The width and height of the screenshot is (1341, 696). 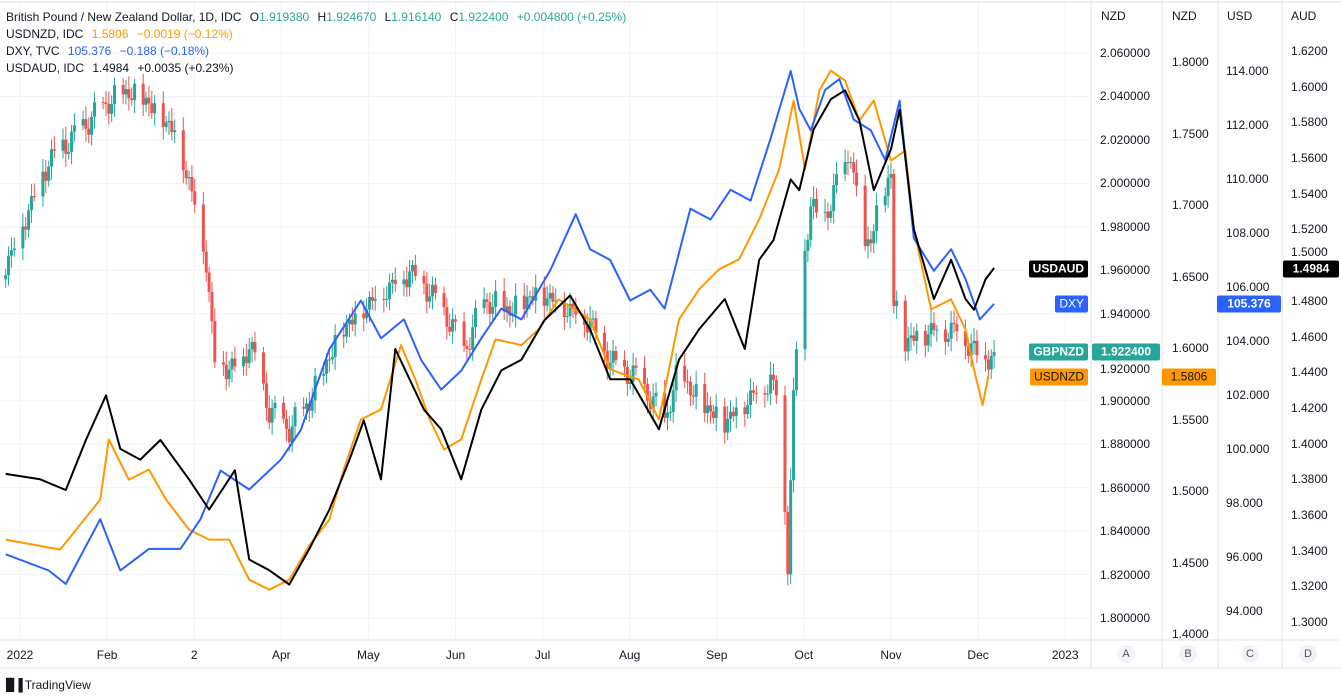 What do you see at coordinates (1125, 400) in the screenshot?
I see `axis-a-tick: 1.900000` at bounding box center [1125, 400].